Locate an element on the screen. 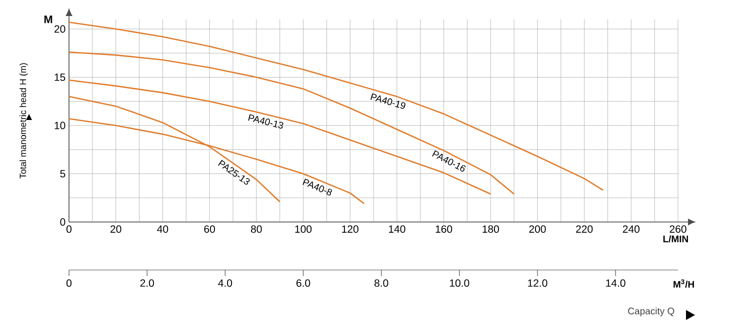 This screenshot has height=334, width=747. text: PA40-19 is located at coordinates (388, 101).